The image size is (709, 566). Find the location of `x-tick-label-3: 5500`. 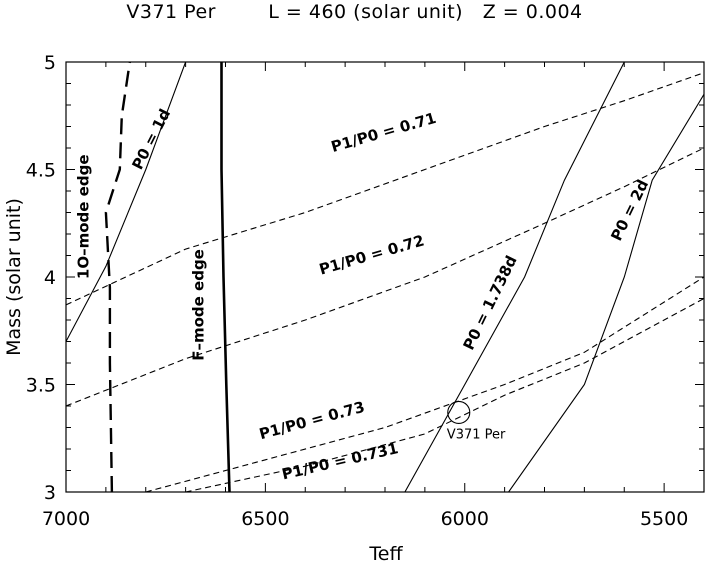

x-tick-label-3: 5500 is located at coordinates (664, 519).